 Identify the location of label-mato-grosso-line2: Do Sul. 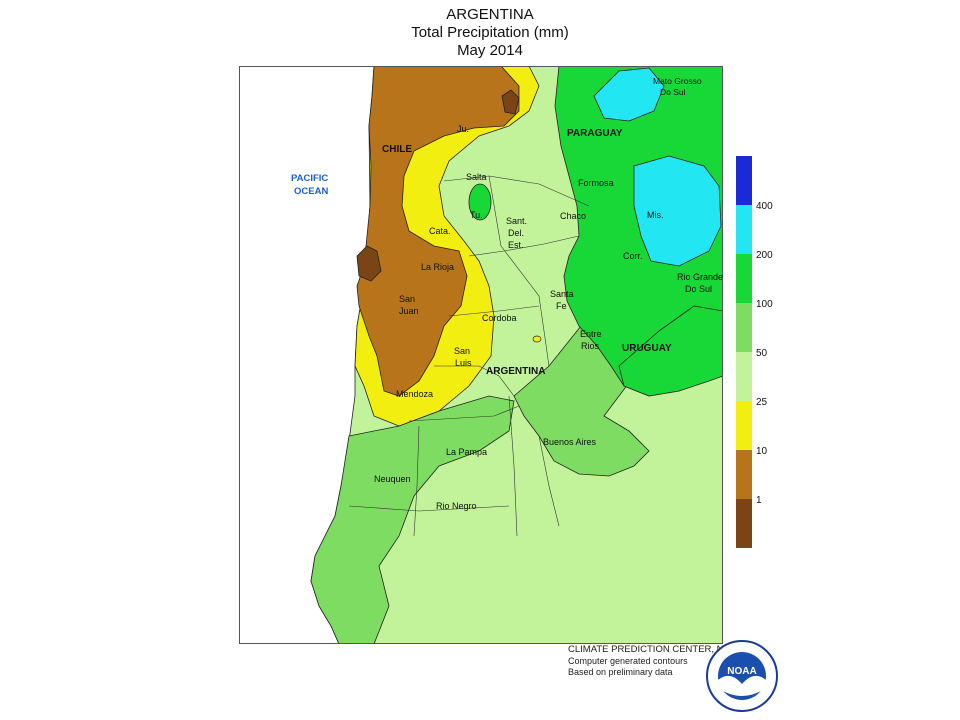
(673, 92).